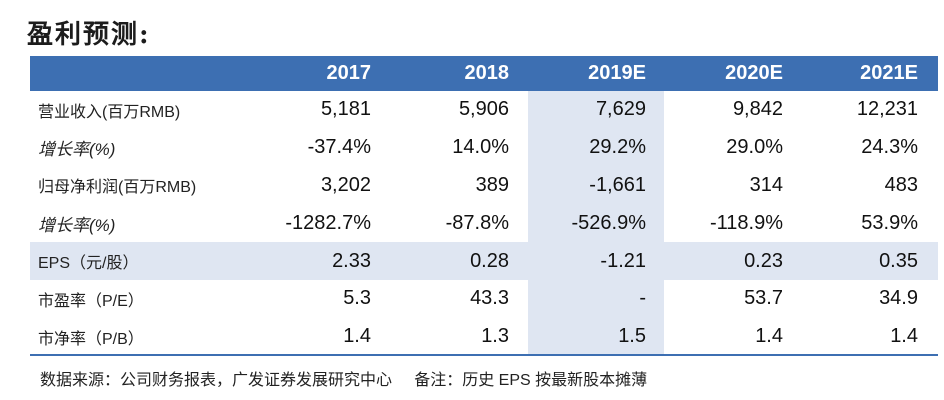 The image size is (944, 400). I want to click on table-row-net-profit-growth: 增长率(%) -1282.7% -87.8% -526.9% -118.9% 53.9%, so click(484, 223).